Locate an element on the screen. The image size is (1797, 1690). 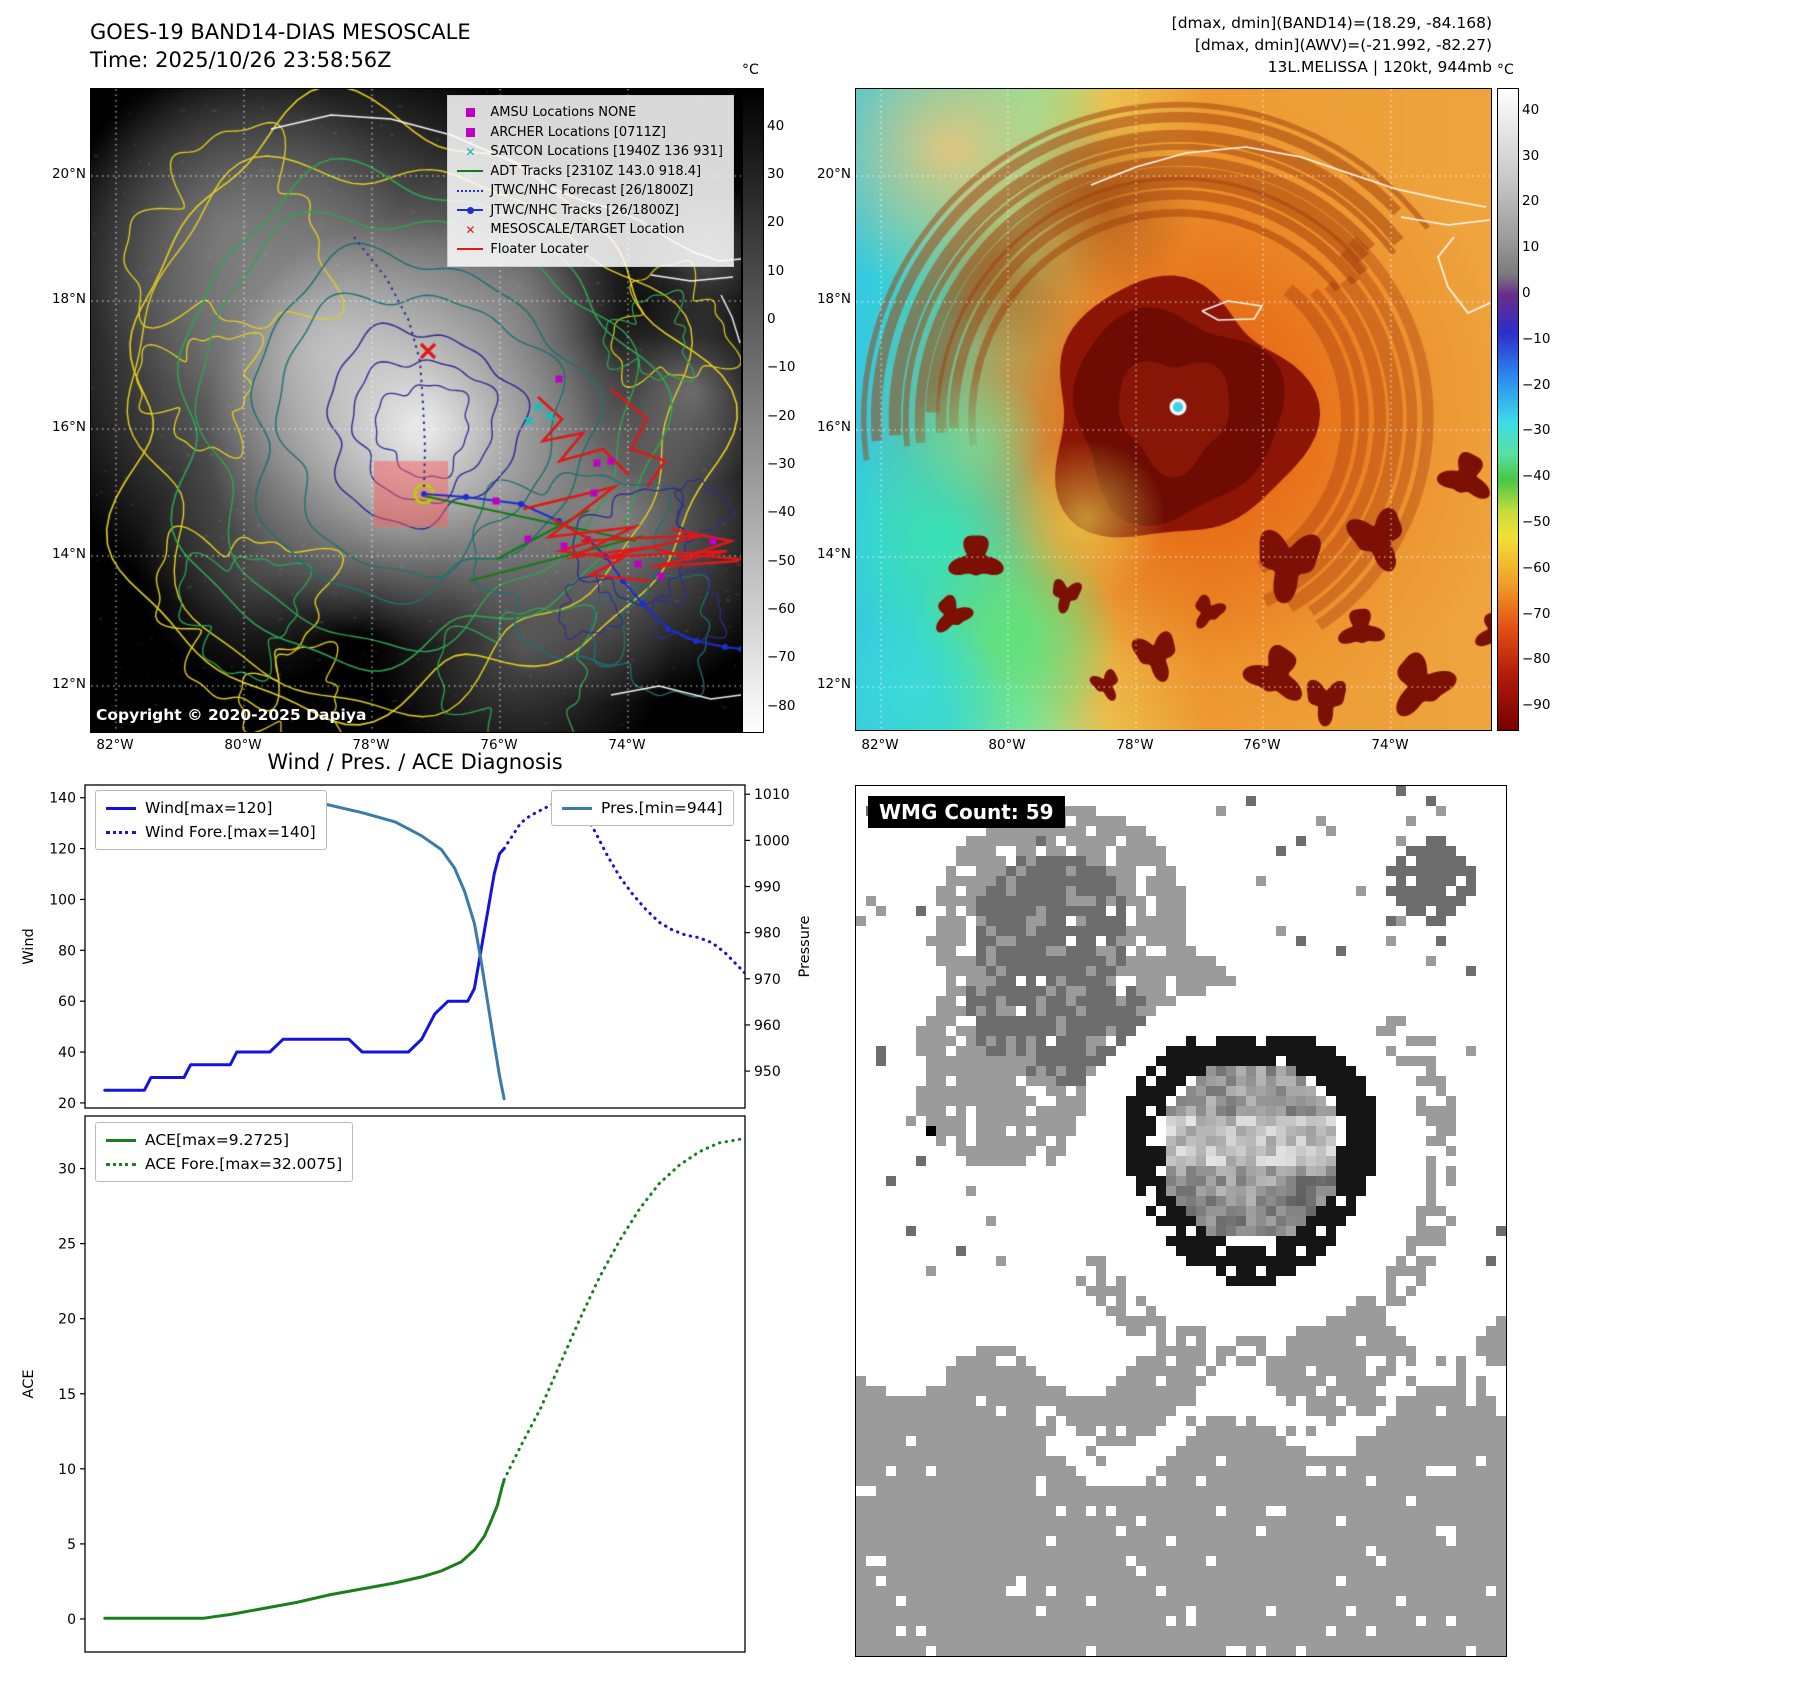
legend-label: AMSU Locations NONE is located at coordinates (563, 113).